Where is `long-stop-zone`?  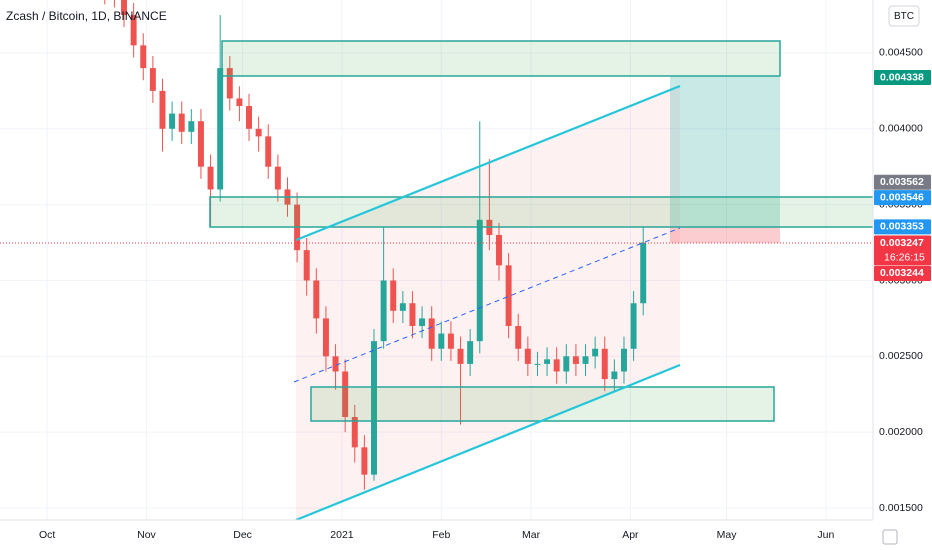 long-stop-zone is located at coordinates (725, 235).